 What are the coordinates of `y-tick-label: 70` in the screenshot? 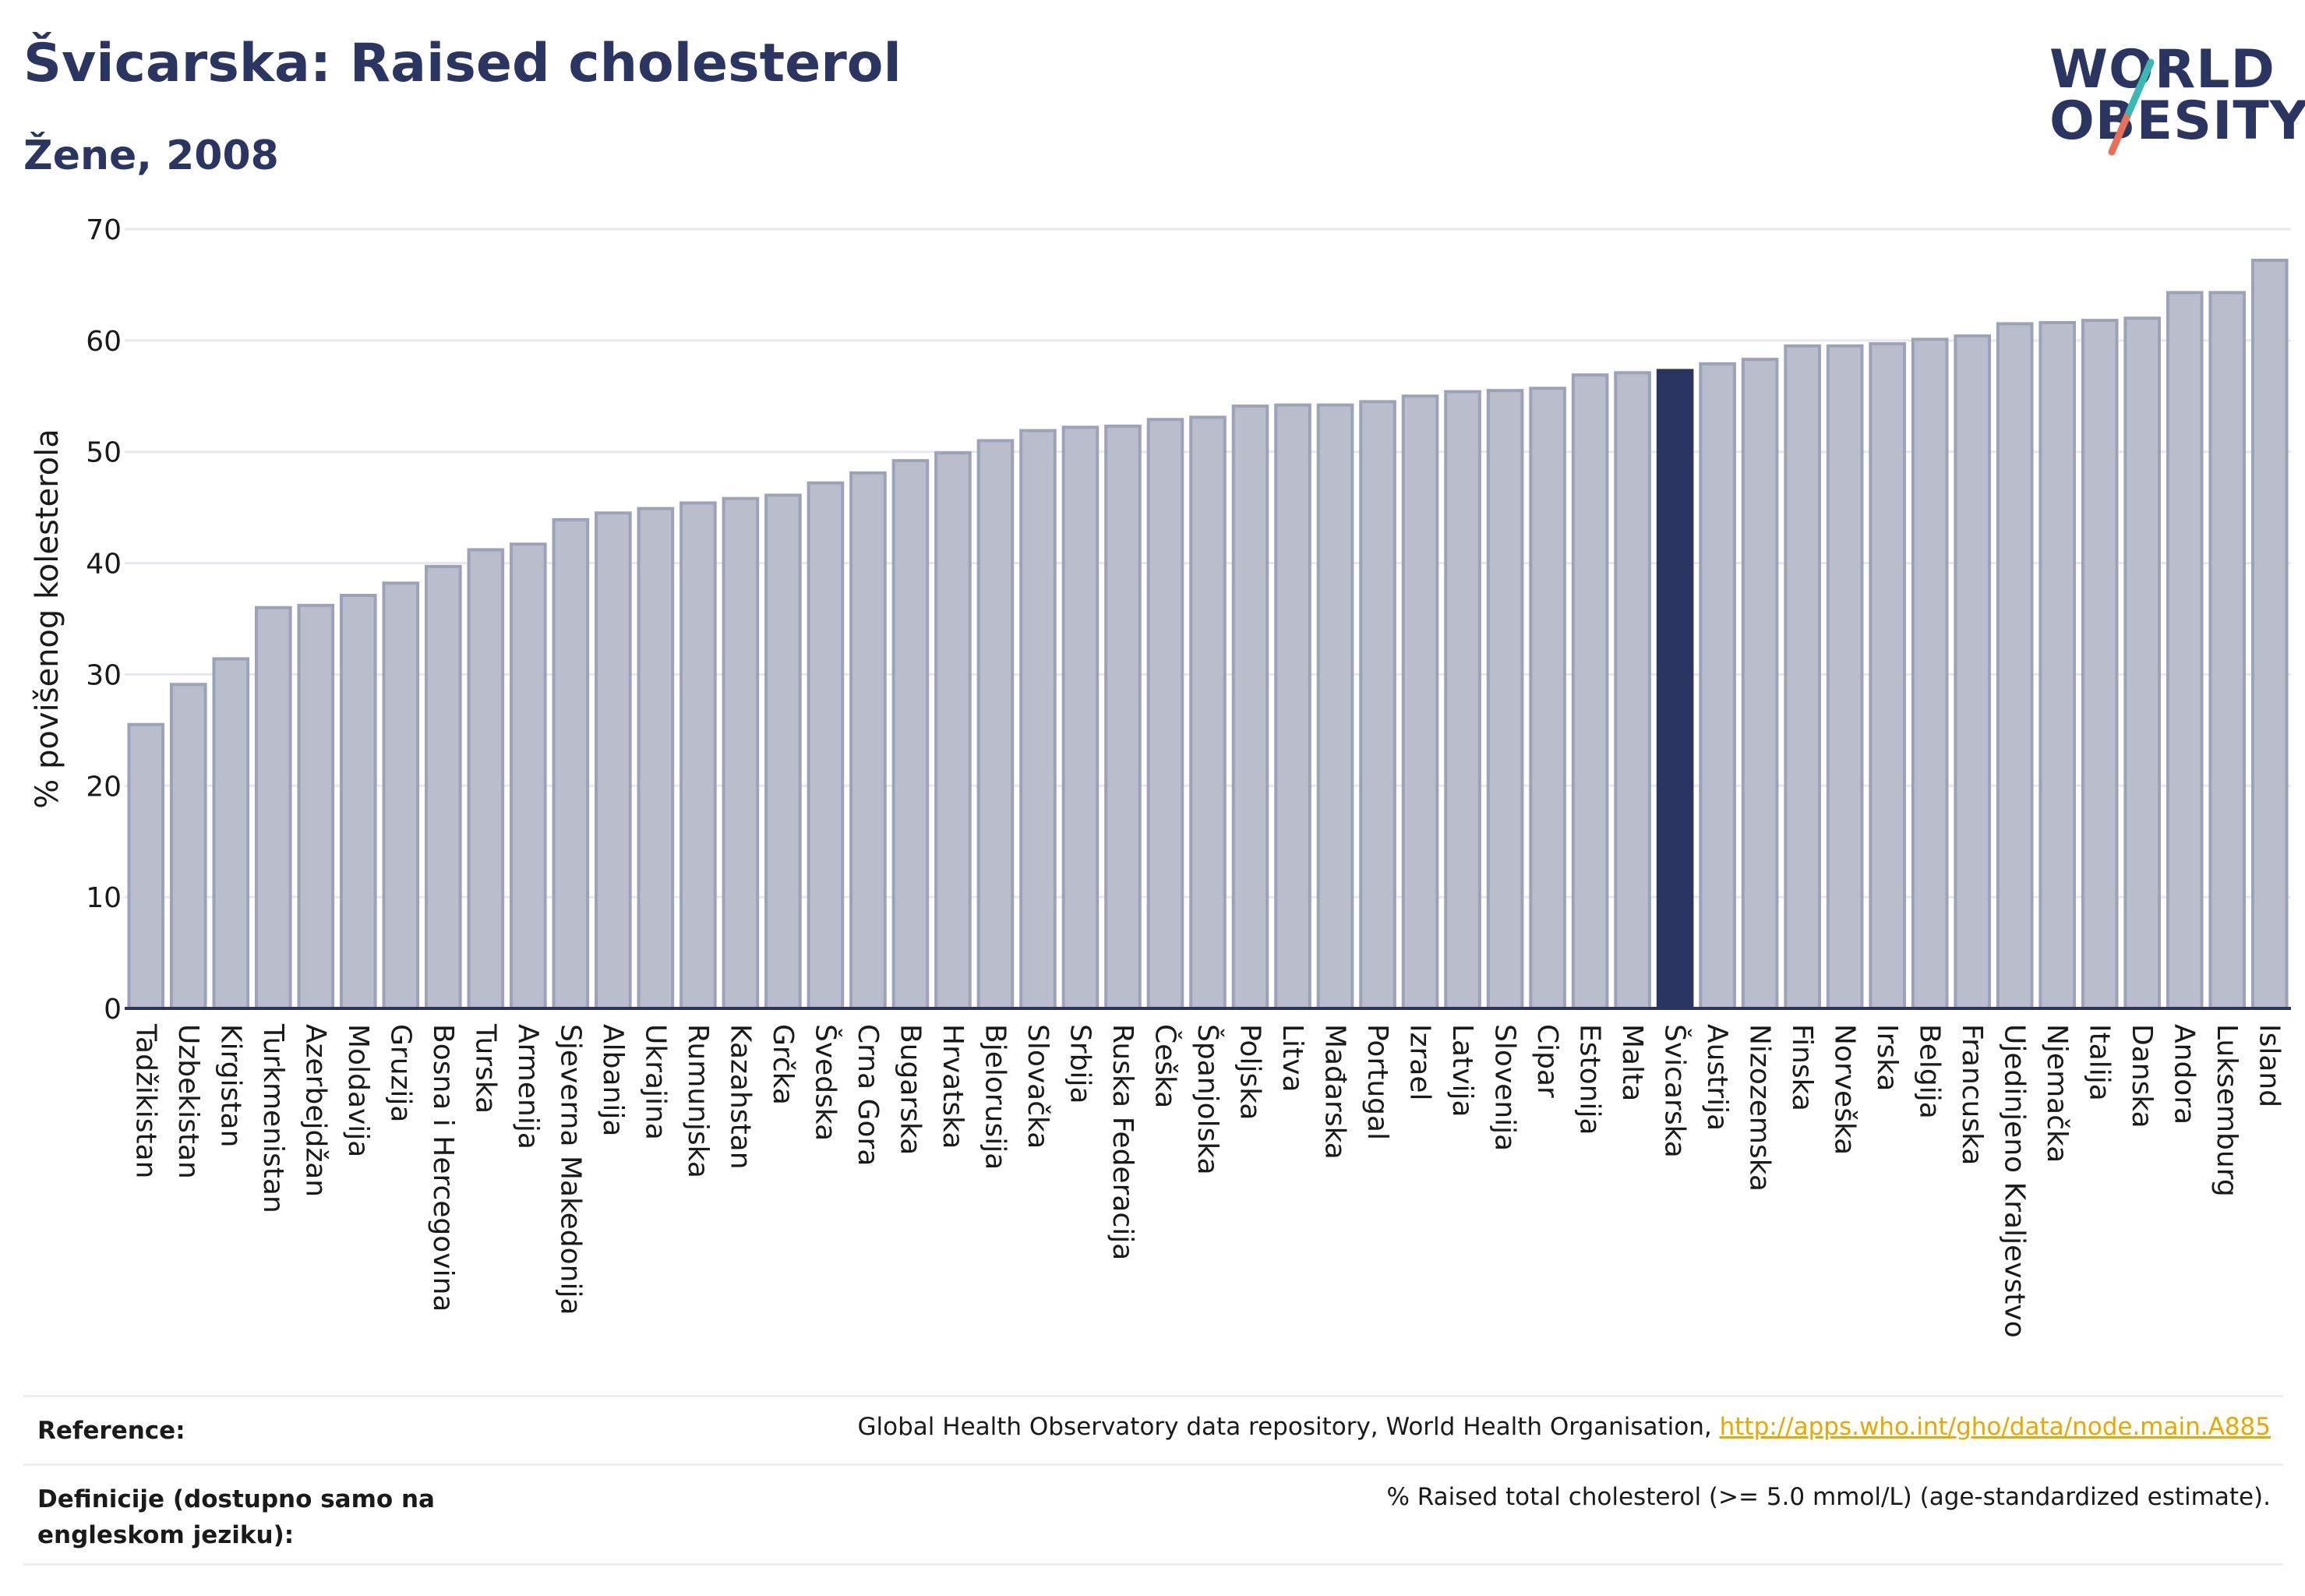 It's located at (104, 230).